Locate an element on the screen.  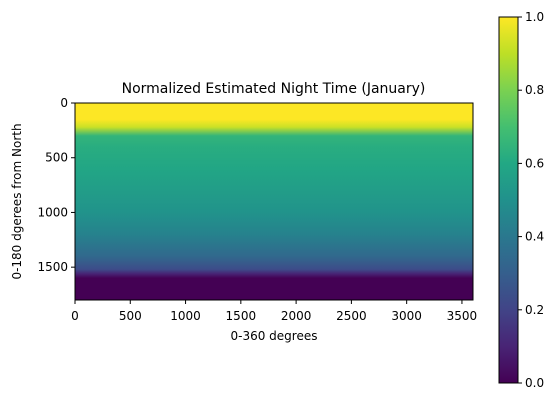
x-tick-label: 0 is located at coordinates (75, 316).